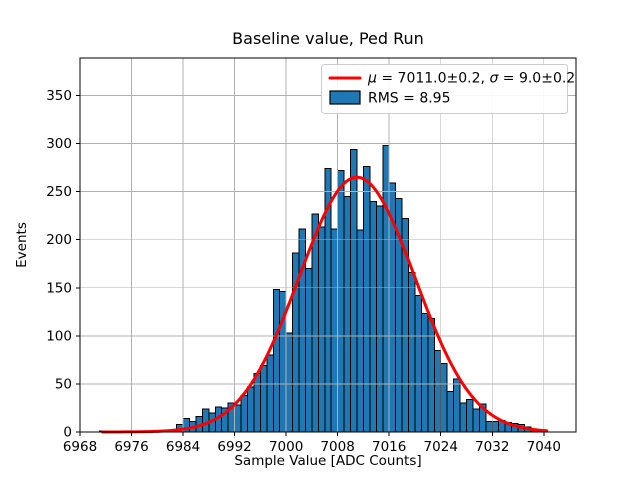  What do you see at coordinates (67, 433) in the screenshot?
I see `y-tick-label: 0` at bounding box center [67, 433].